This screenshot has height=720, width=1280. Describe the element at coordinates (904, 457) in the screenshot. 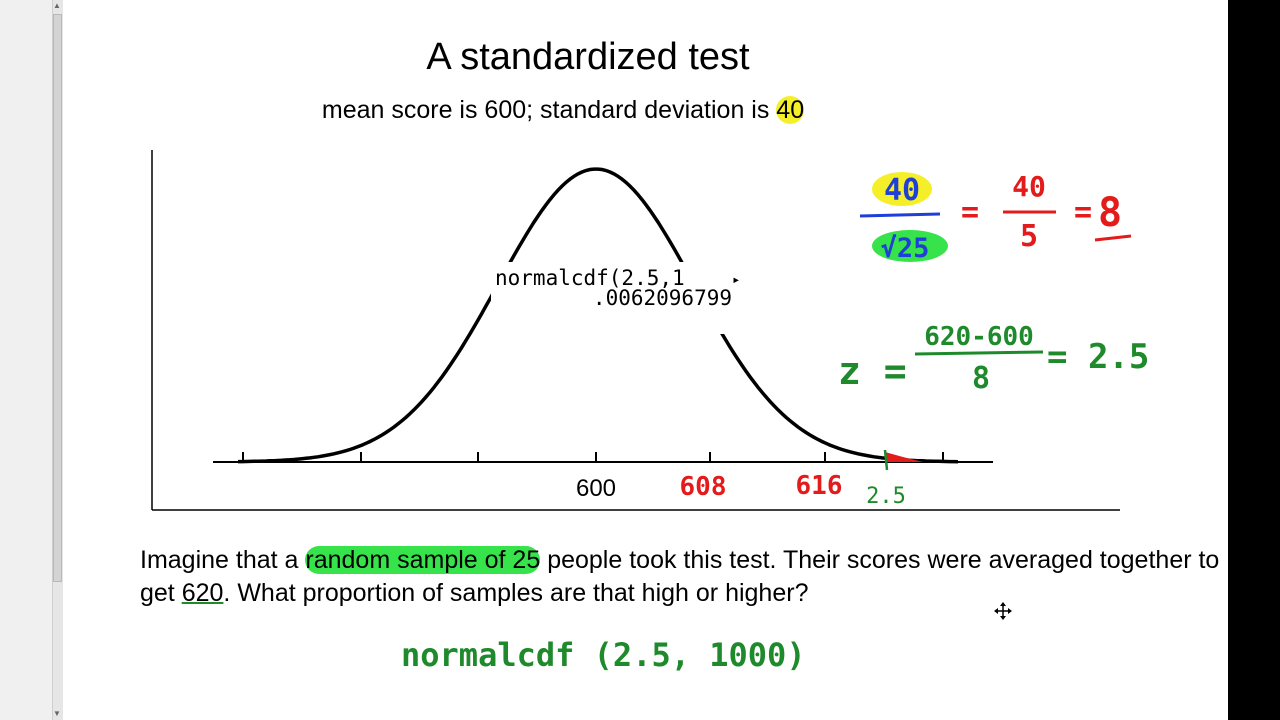

I see `shaded-tail-region` at that location.